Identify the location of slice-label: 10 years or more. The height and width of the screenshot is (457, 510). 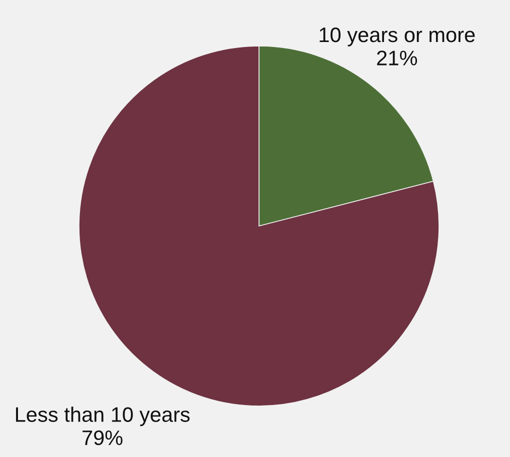
(397, 36).